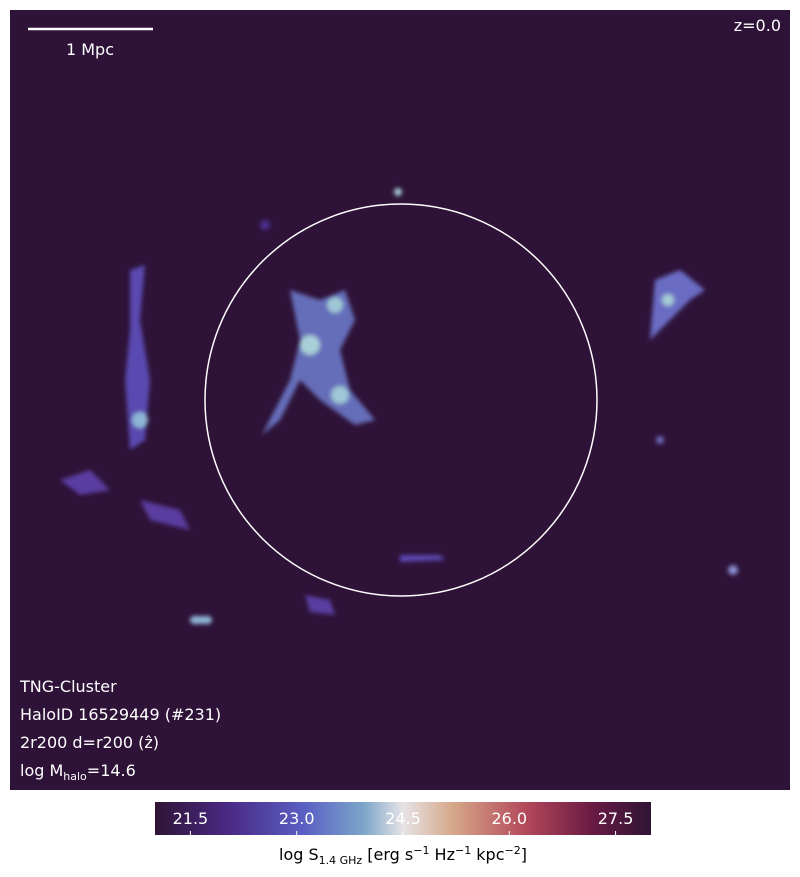 The height and width of the screenshot is (877, 800). Describe the element at coordinates (616, 818) in the screenshot. I see `colorbar-tick-label: 27.5` at that location.